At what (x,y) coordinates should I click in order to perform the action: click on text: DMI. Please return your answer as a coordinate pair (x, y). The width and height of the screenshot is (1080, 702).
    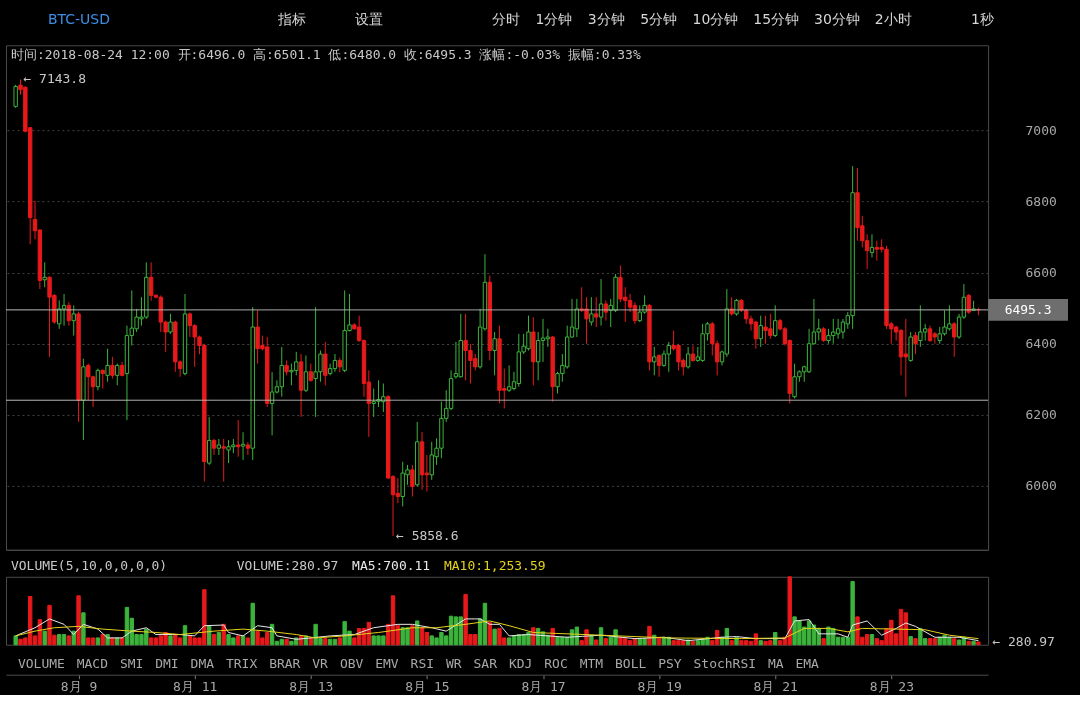
    Looking at the image, I should click on (167, 663).